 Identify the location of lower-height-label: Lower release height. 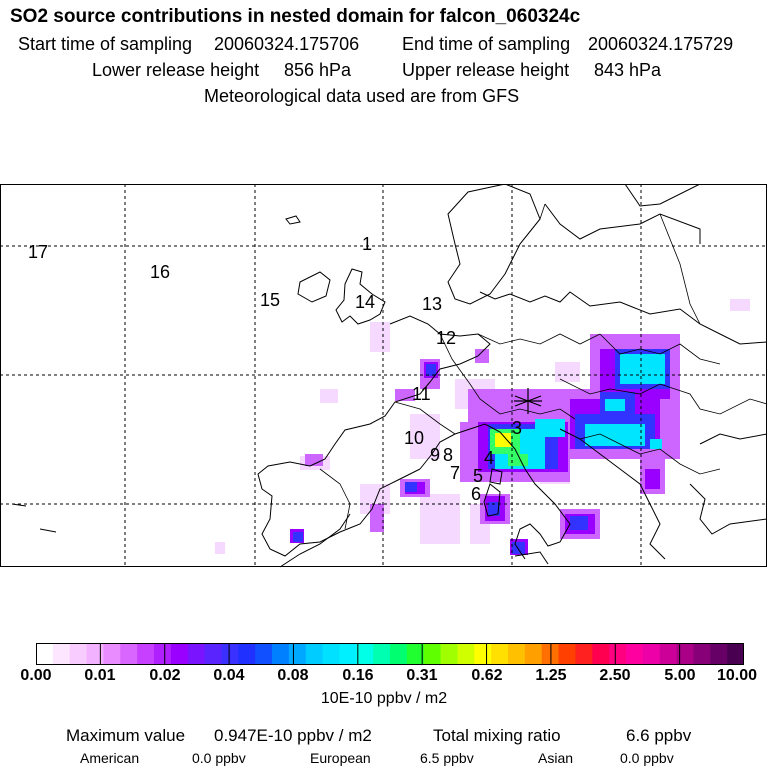
(176, 70).